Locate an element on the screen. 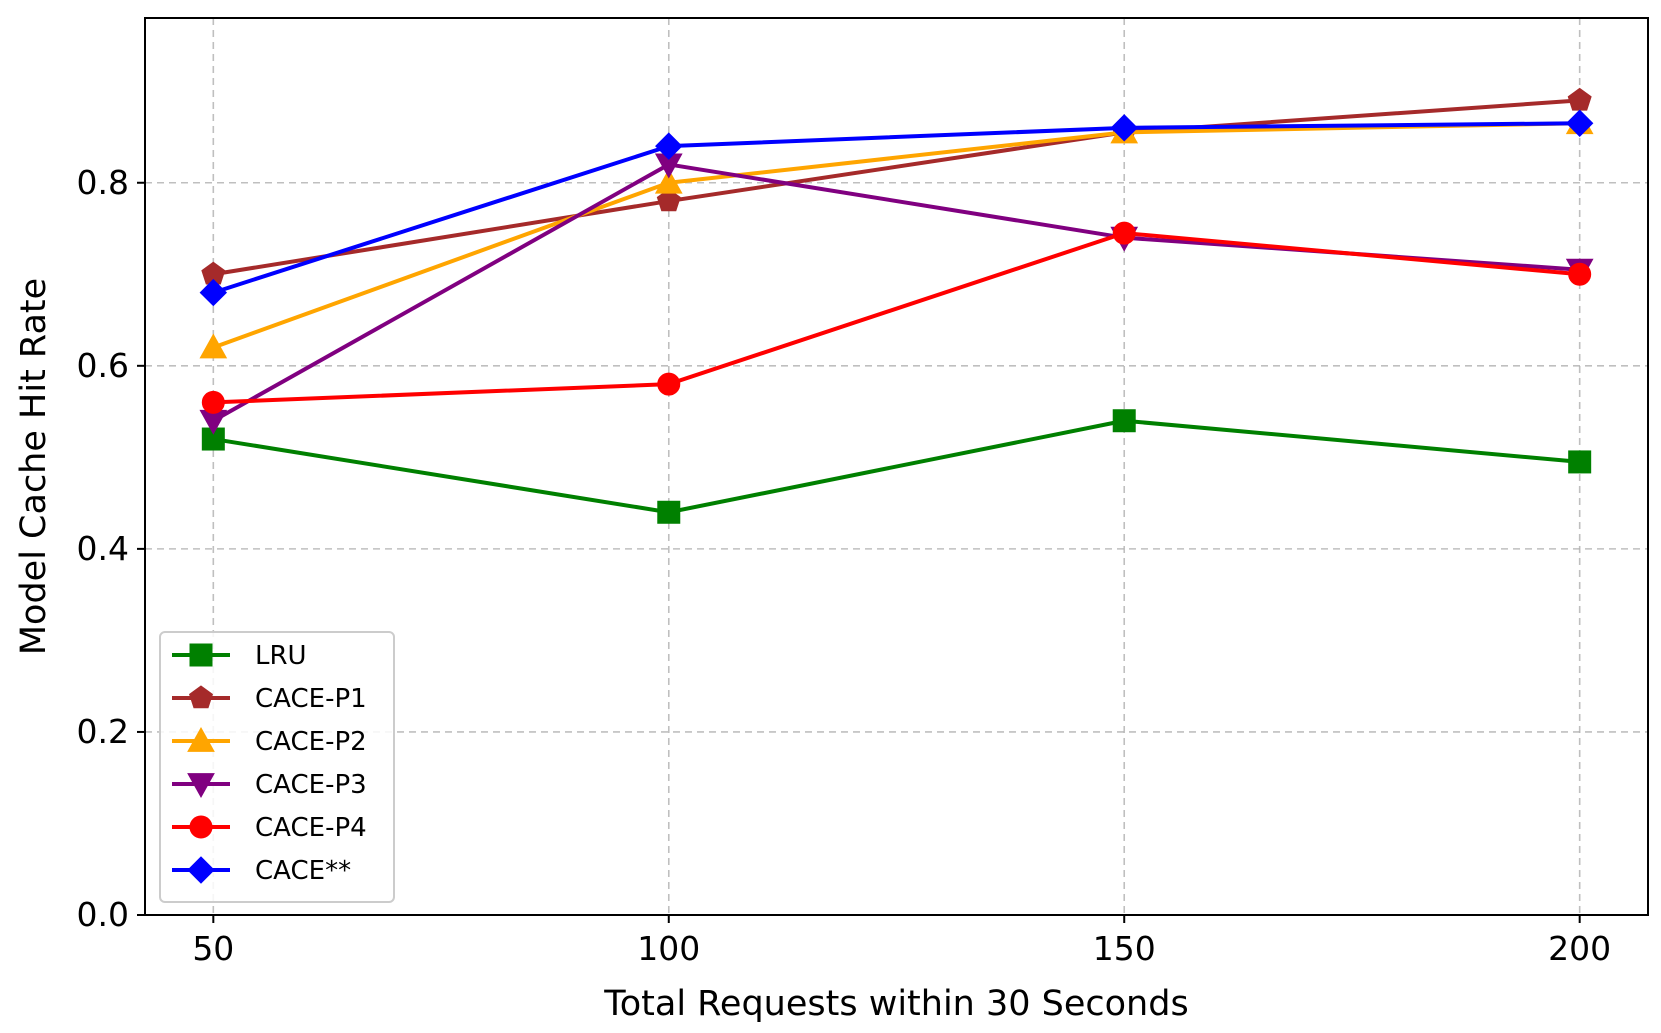  series-line-cace-p1 is located at coordinates (896, 187).